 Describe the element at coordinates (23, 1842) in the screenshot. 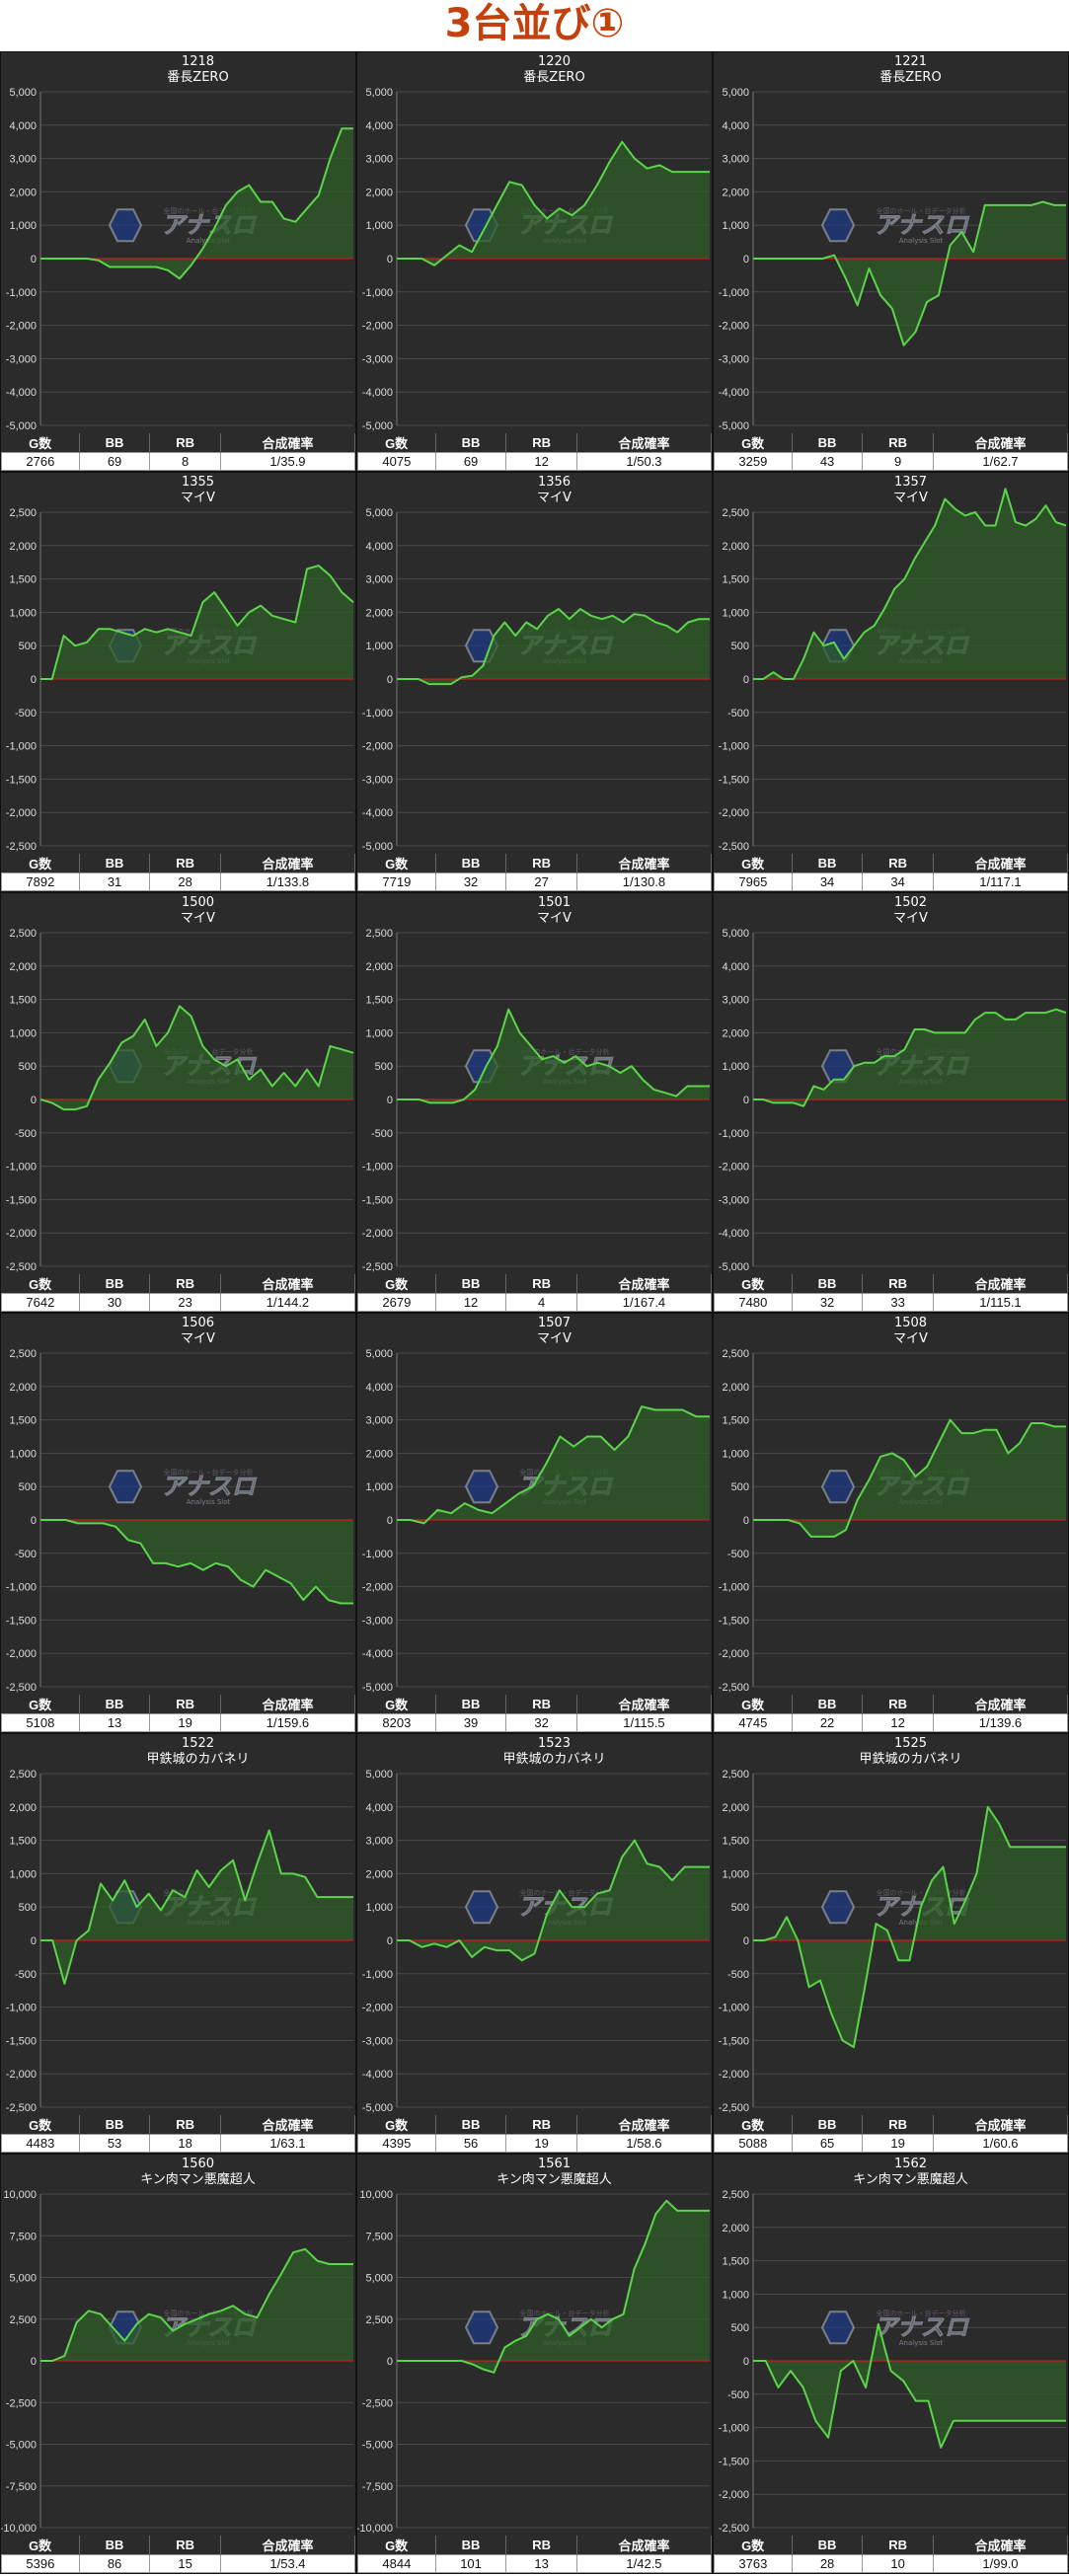

I see `y-tick-label: 1,500` at that location.